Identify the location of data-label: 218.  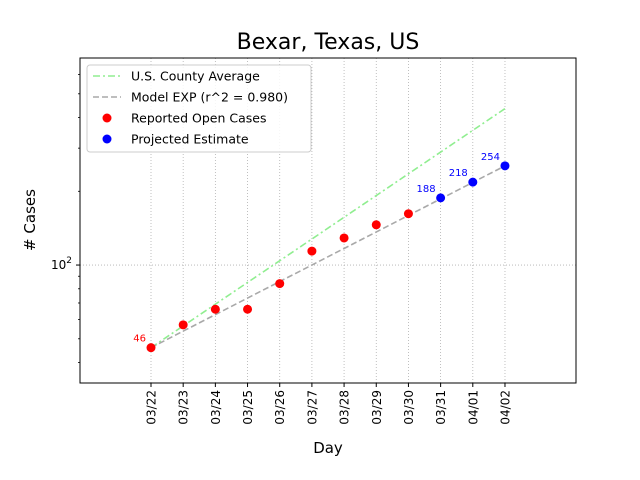
(458, 173).